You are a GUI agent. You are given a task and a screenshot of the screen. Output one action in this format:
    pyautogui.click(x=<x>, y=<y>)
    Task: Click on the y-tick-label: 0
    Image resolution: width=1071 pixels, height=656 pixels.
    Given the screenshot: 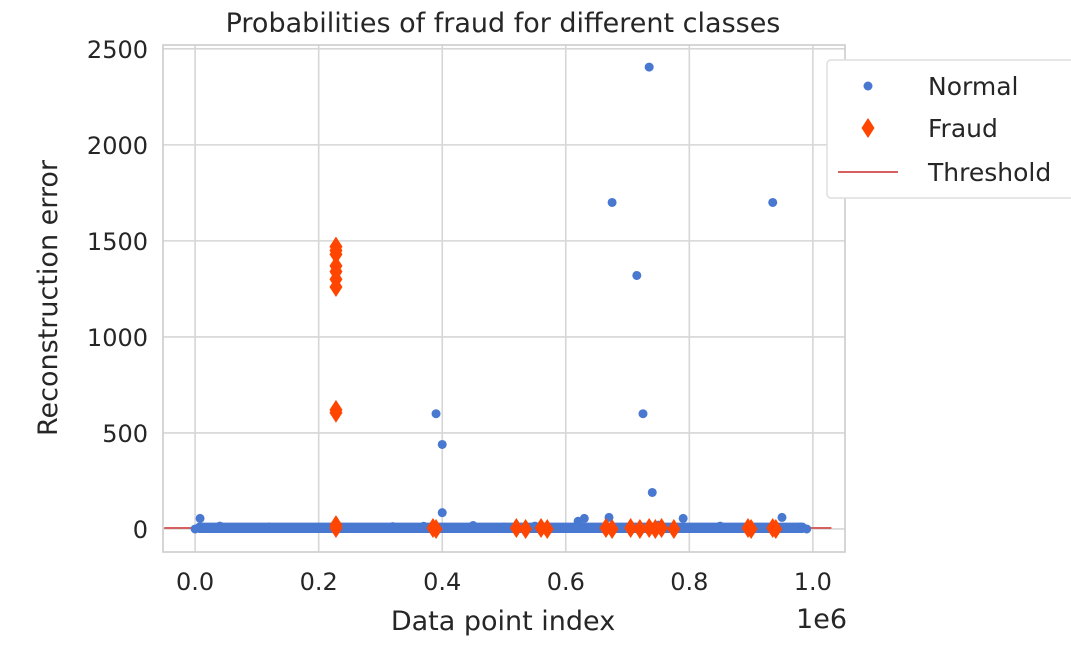 What is the action you would take?
    pyautogui.click(x=140, y=530)
    